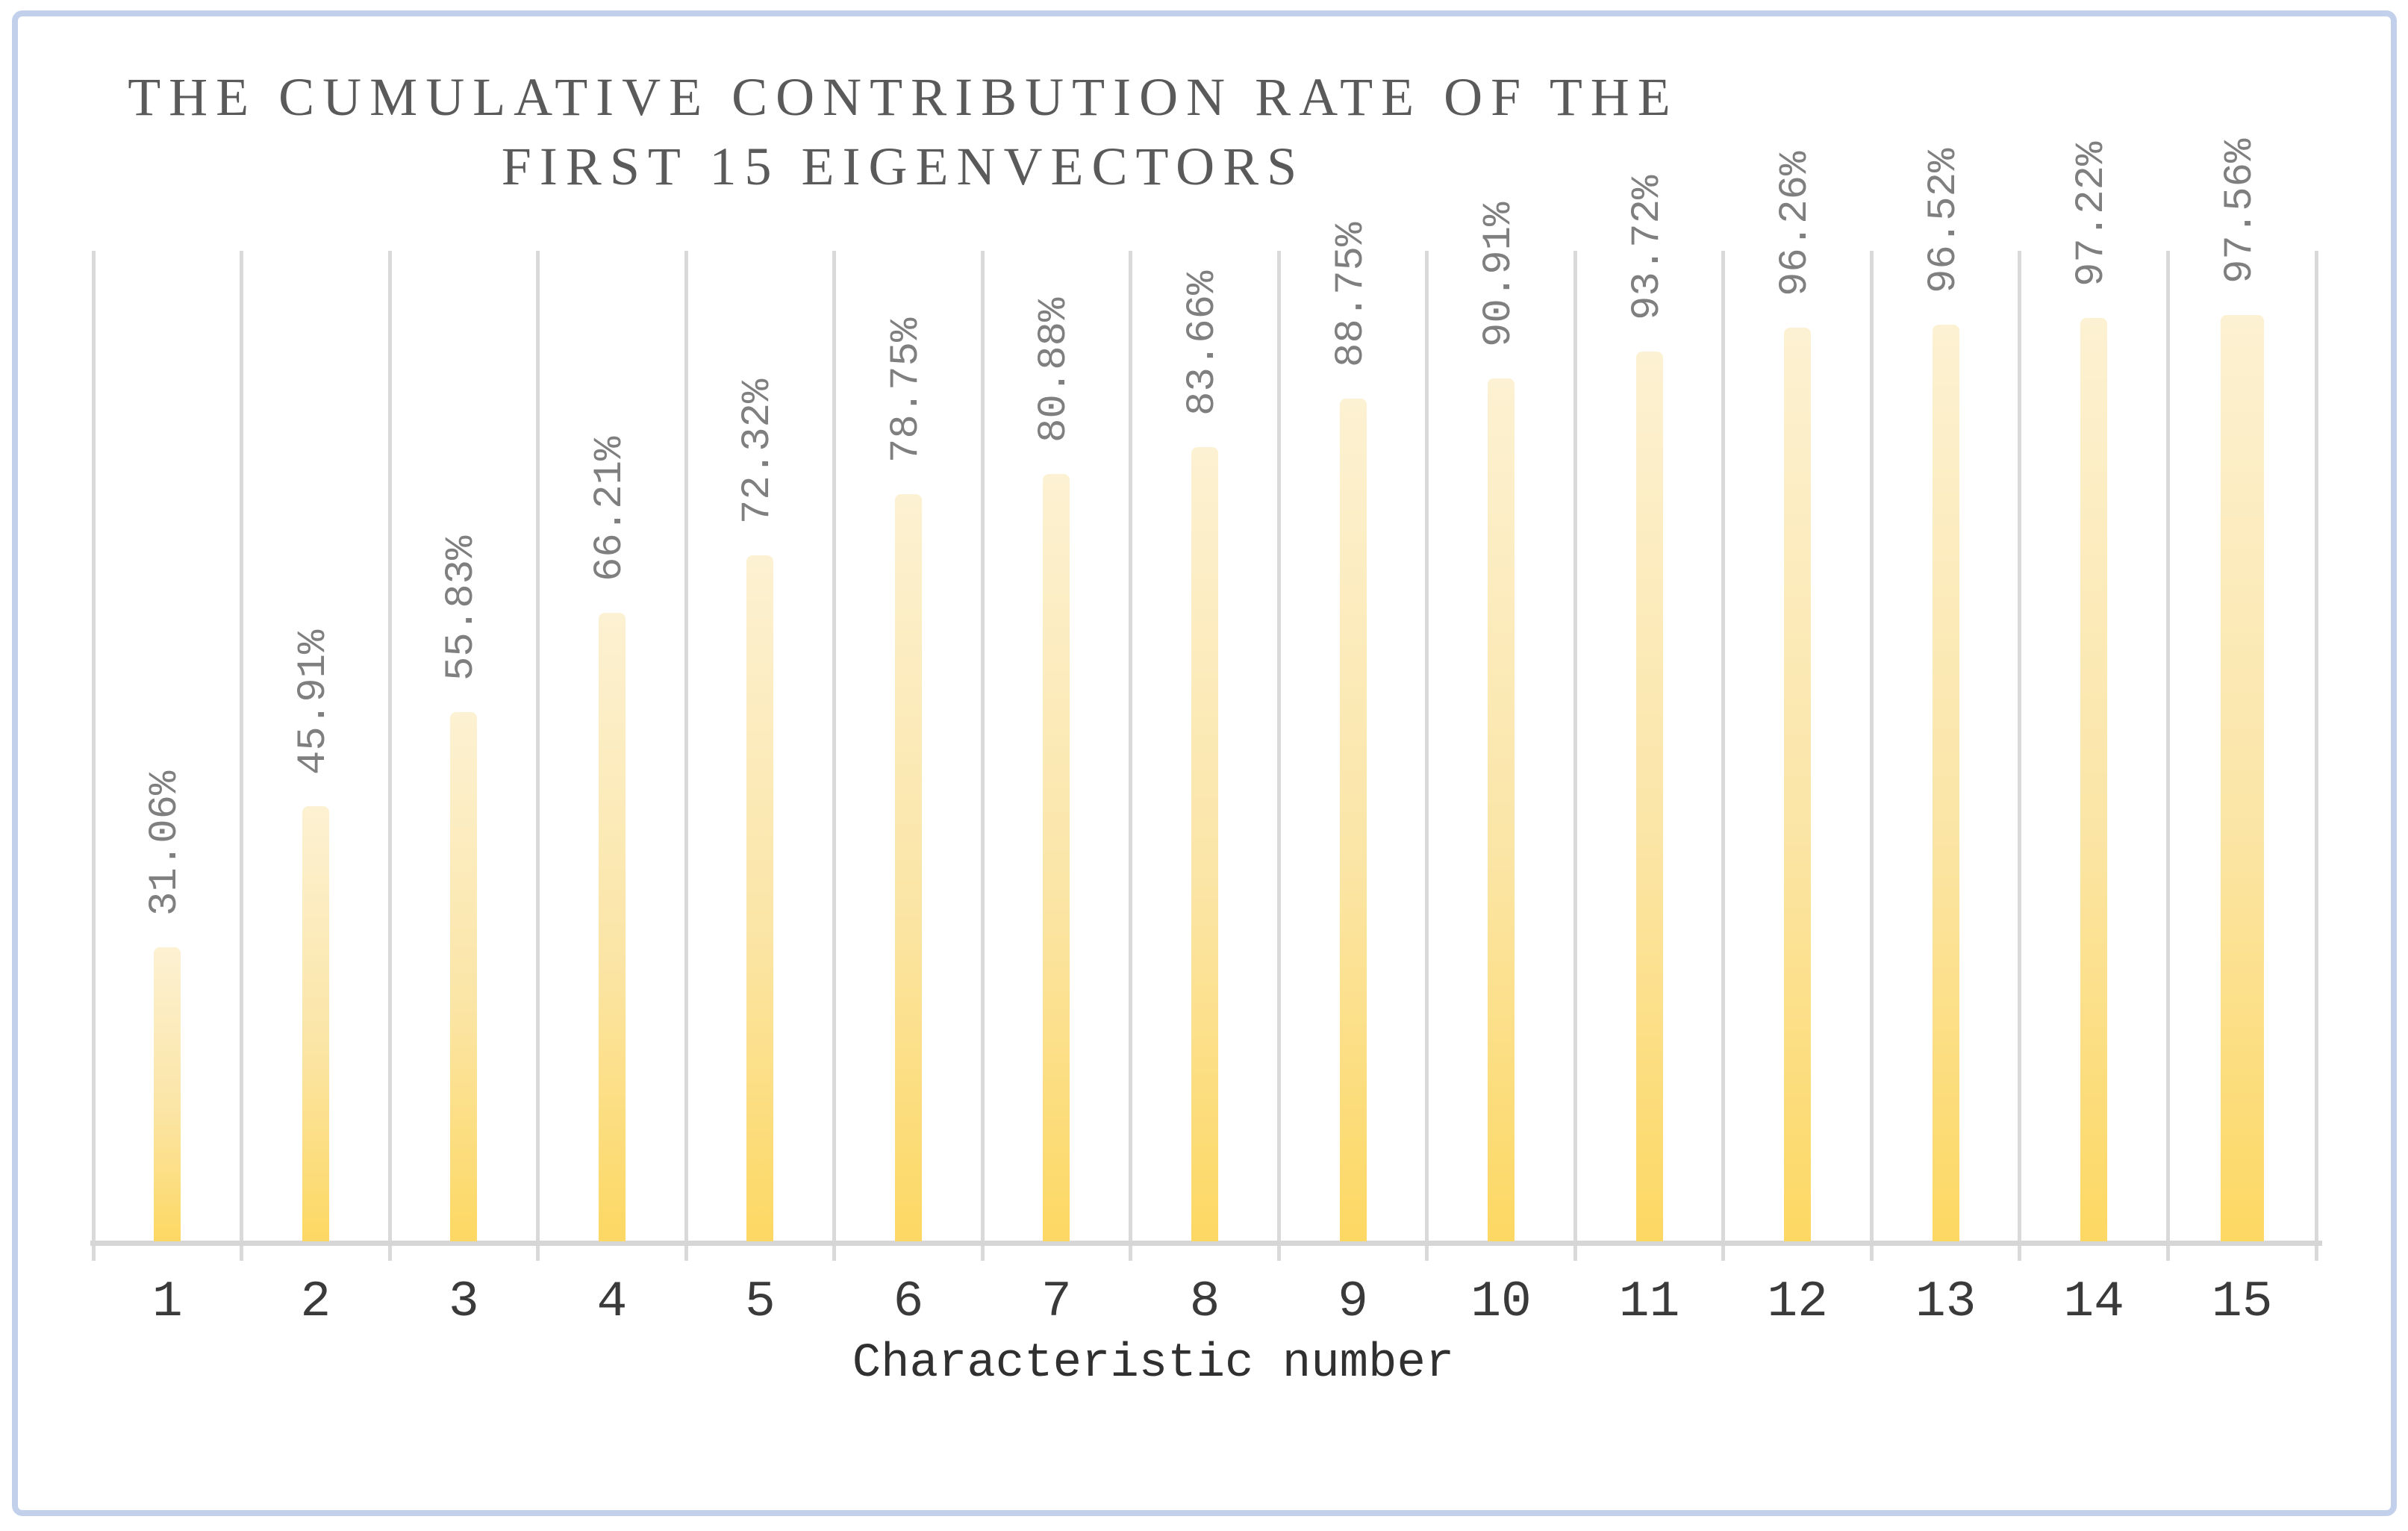  I want to click on chart-title-line-2: FIRST 15 EIGENVECTORS, so click(903, 166).